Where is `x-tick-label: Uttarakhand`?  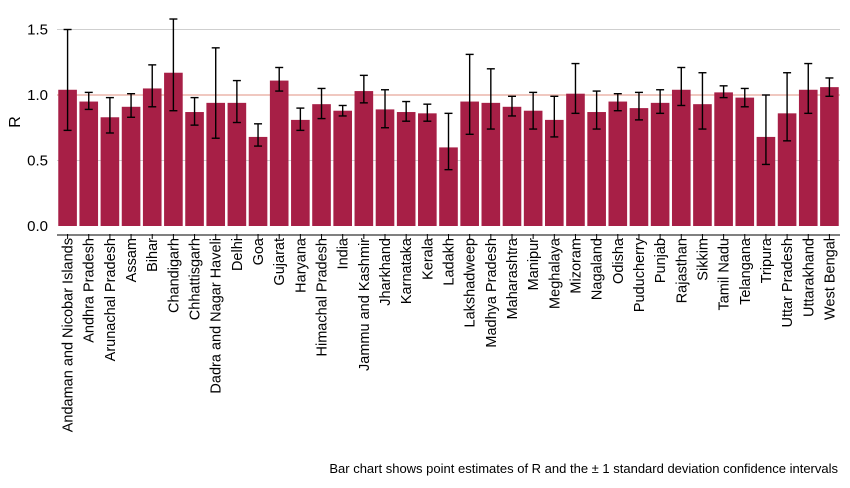
x-tick-label: Uttarakhand is located at coordinates (809, 277).